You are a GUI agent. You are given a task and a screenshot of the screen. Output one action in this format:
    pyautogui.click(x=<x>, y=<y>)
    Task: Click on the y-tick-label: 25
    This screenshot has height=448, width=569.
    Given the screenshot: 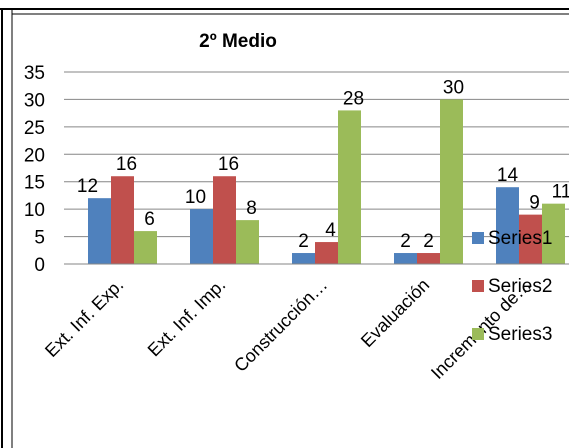 What is the action you would take?
    pyautogui.click(x=34, y=128)
    